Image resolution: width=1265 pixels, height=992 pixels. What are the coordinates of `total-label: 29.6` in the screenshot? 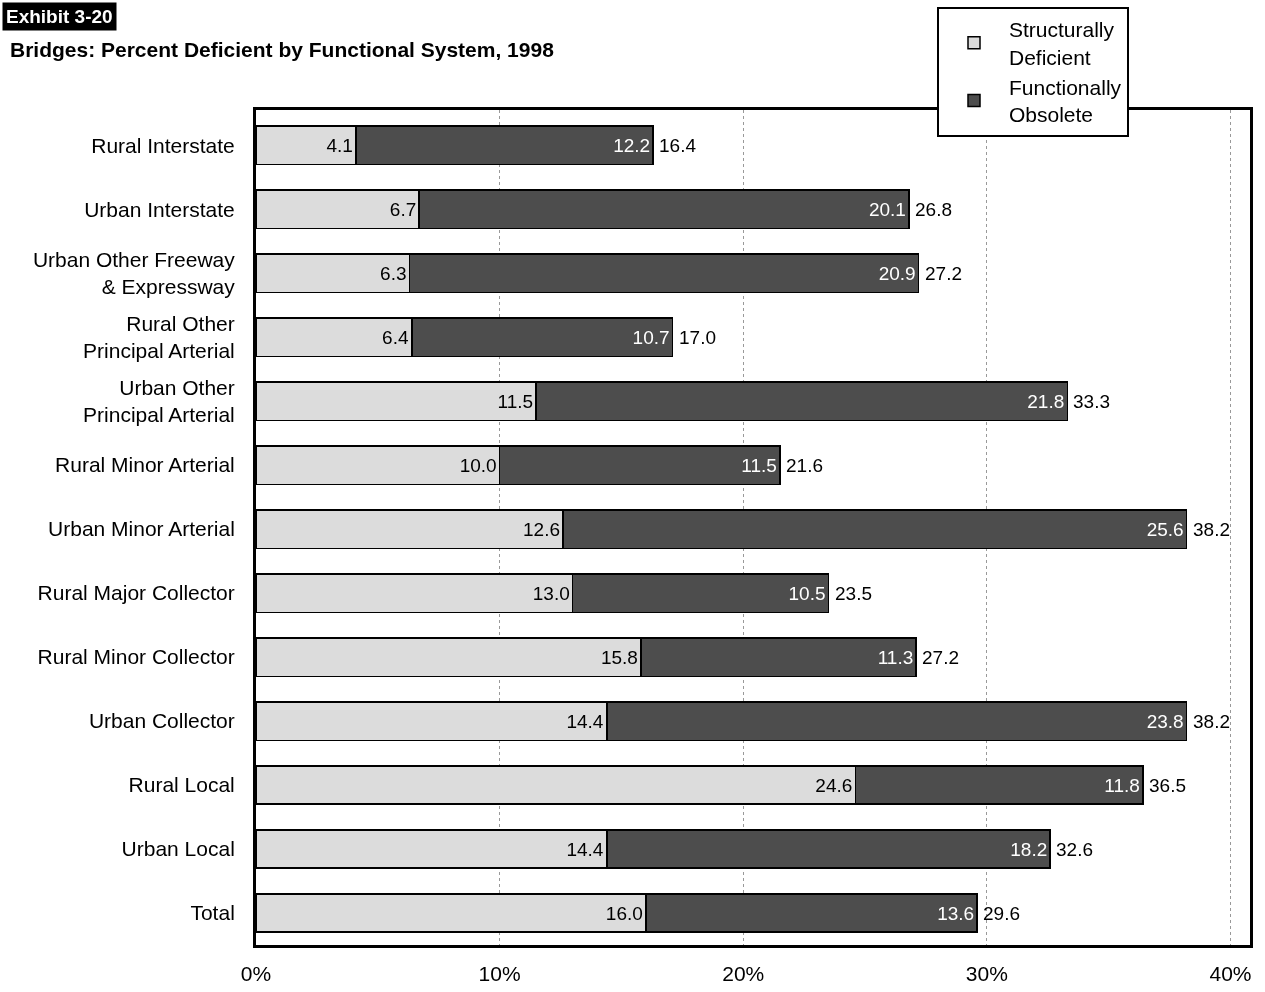 It's located at (1001, 913).